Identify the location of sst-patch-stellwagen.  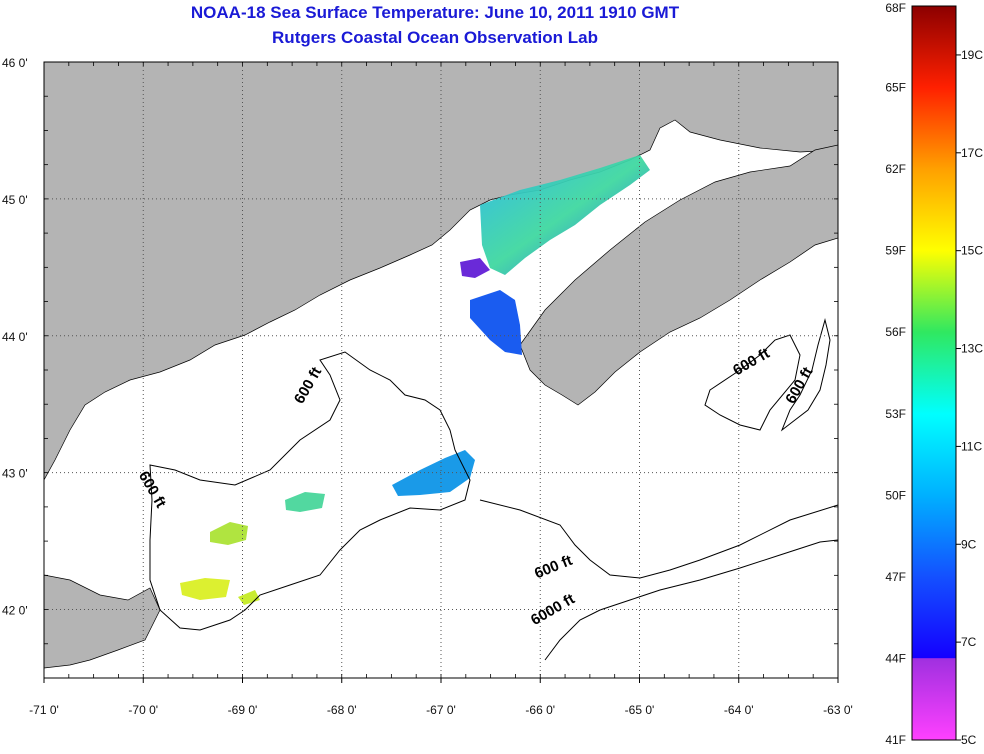
(205, 589).